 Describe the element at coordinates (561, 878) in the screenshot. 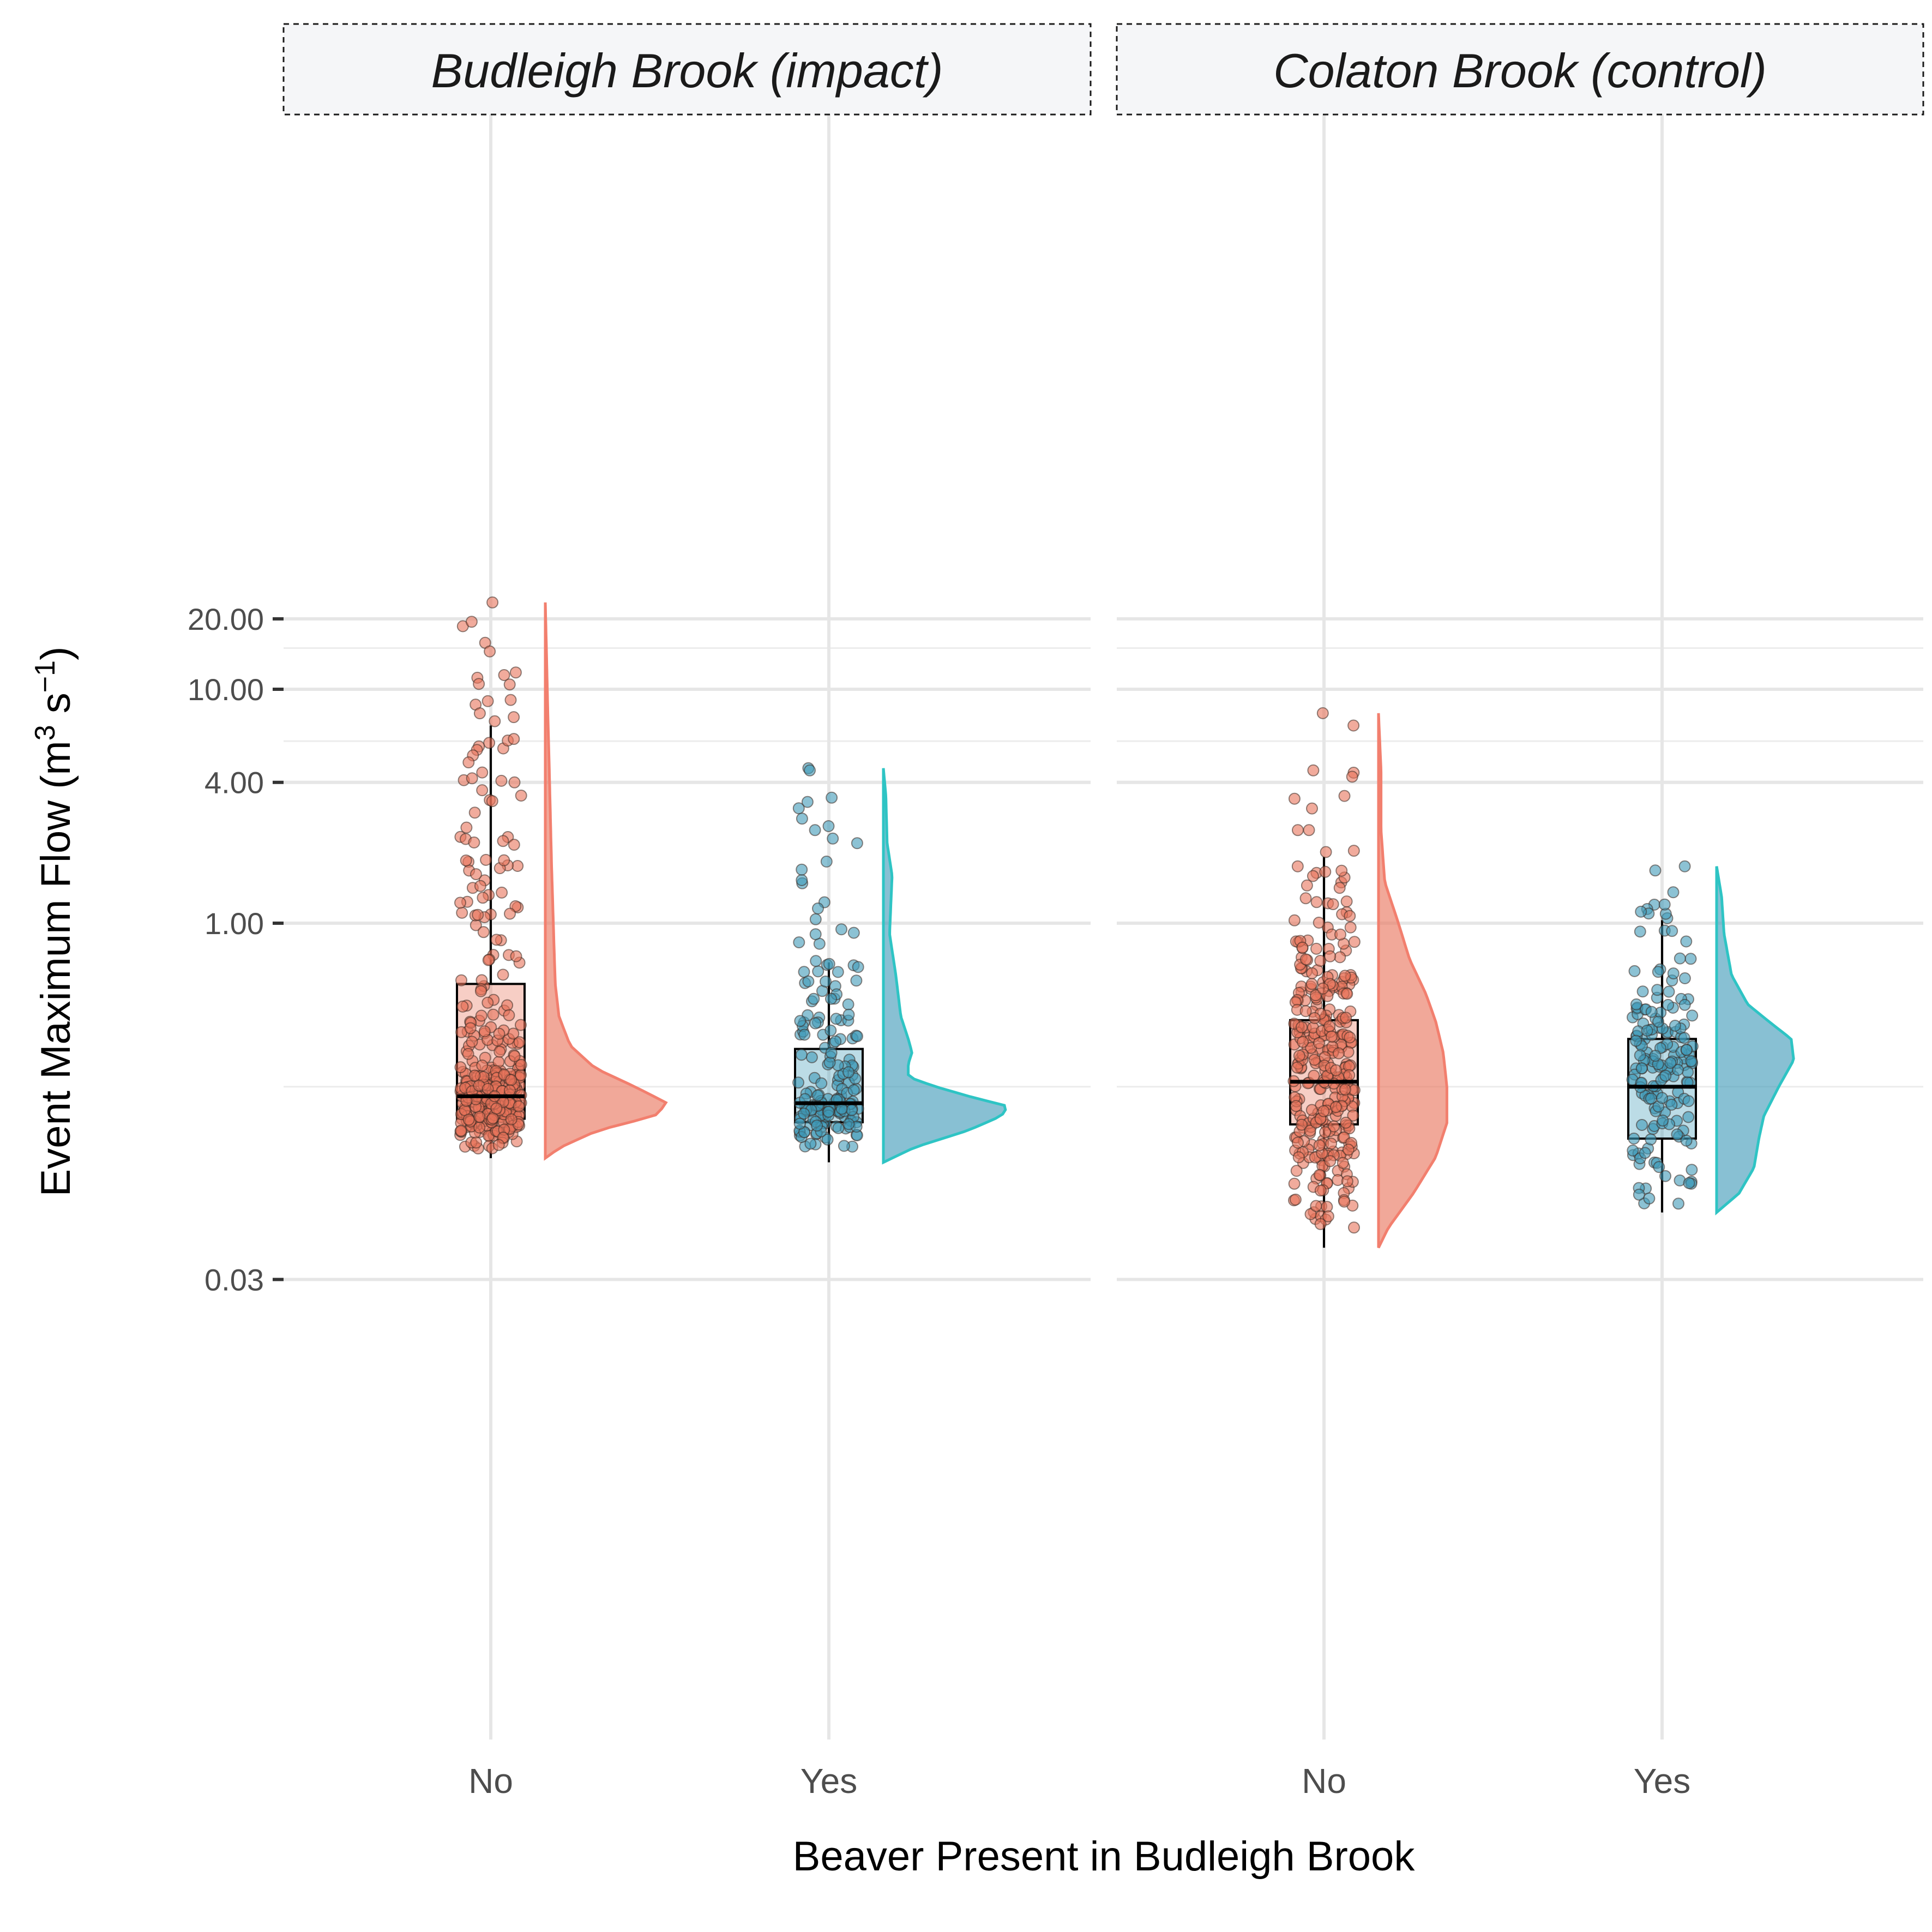

I see `group-no` at that location.